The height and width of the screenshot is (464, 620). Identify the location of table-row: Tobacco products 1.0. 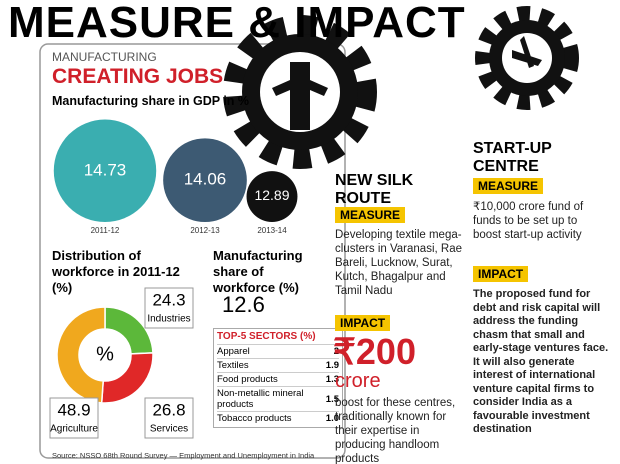
(278, 418).